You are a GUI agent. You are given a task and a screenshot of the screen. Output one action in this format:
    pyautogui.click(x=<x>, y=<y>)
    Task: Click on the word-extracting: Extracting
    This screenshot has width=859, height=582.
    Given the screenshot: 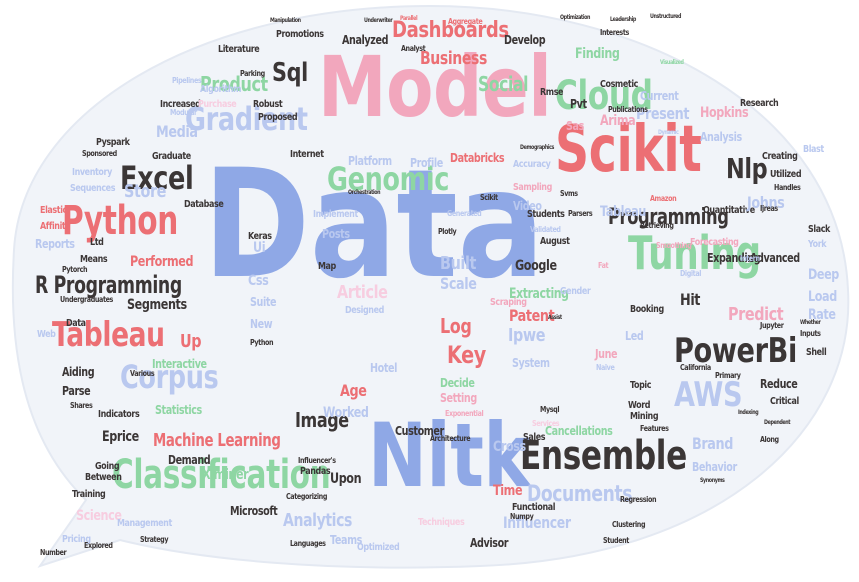 What is the action you would take?
    pyautogui.click(x=539, y=294)
    